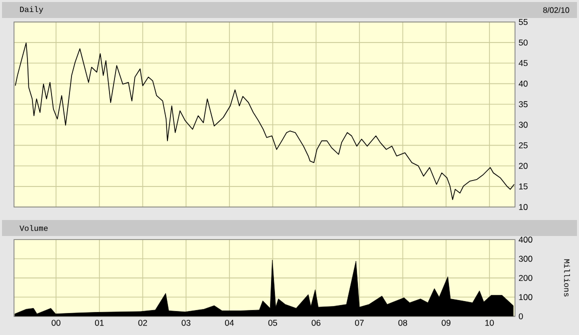 The image size is (579, 335). I want to click on x-tick-label: 08, so click(403, 323).